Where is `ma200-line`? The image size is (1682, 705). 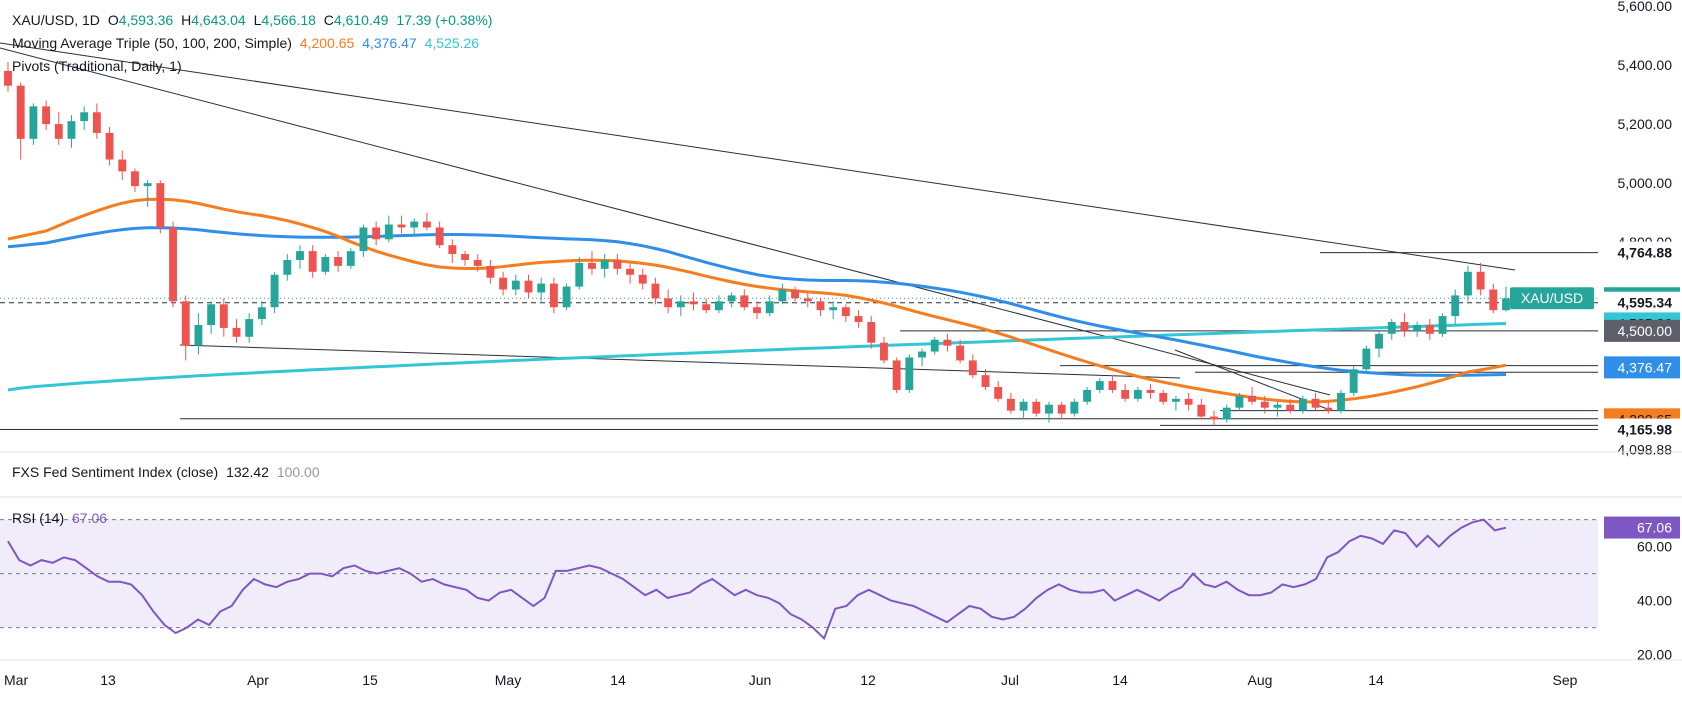 ma200-line is located at coordinates (757, 357).